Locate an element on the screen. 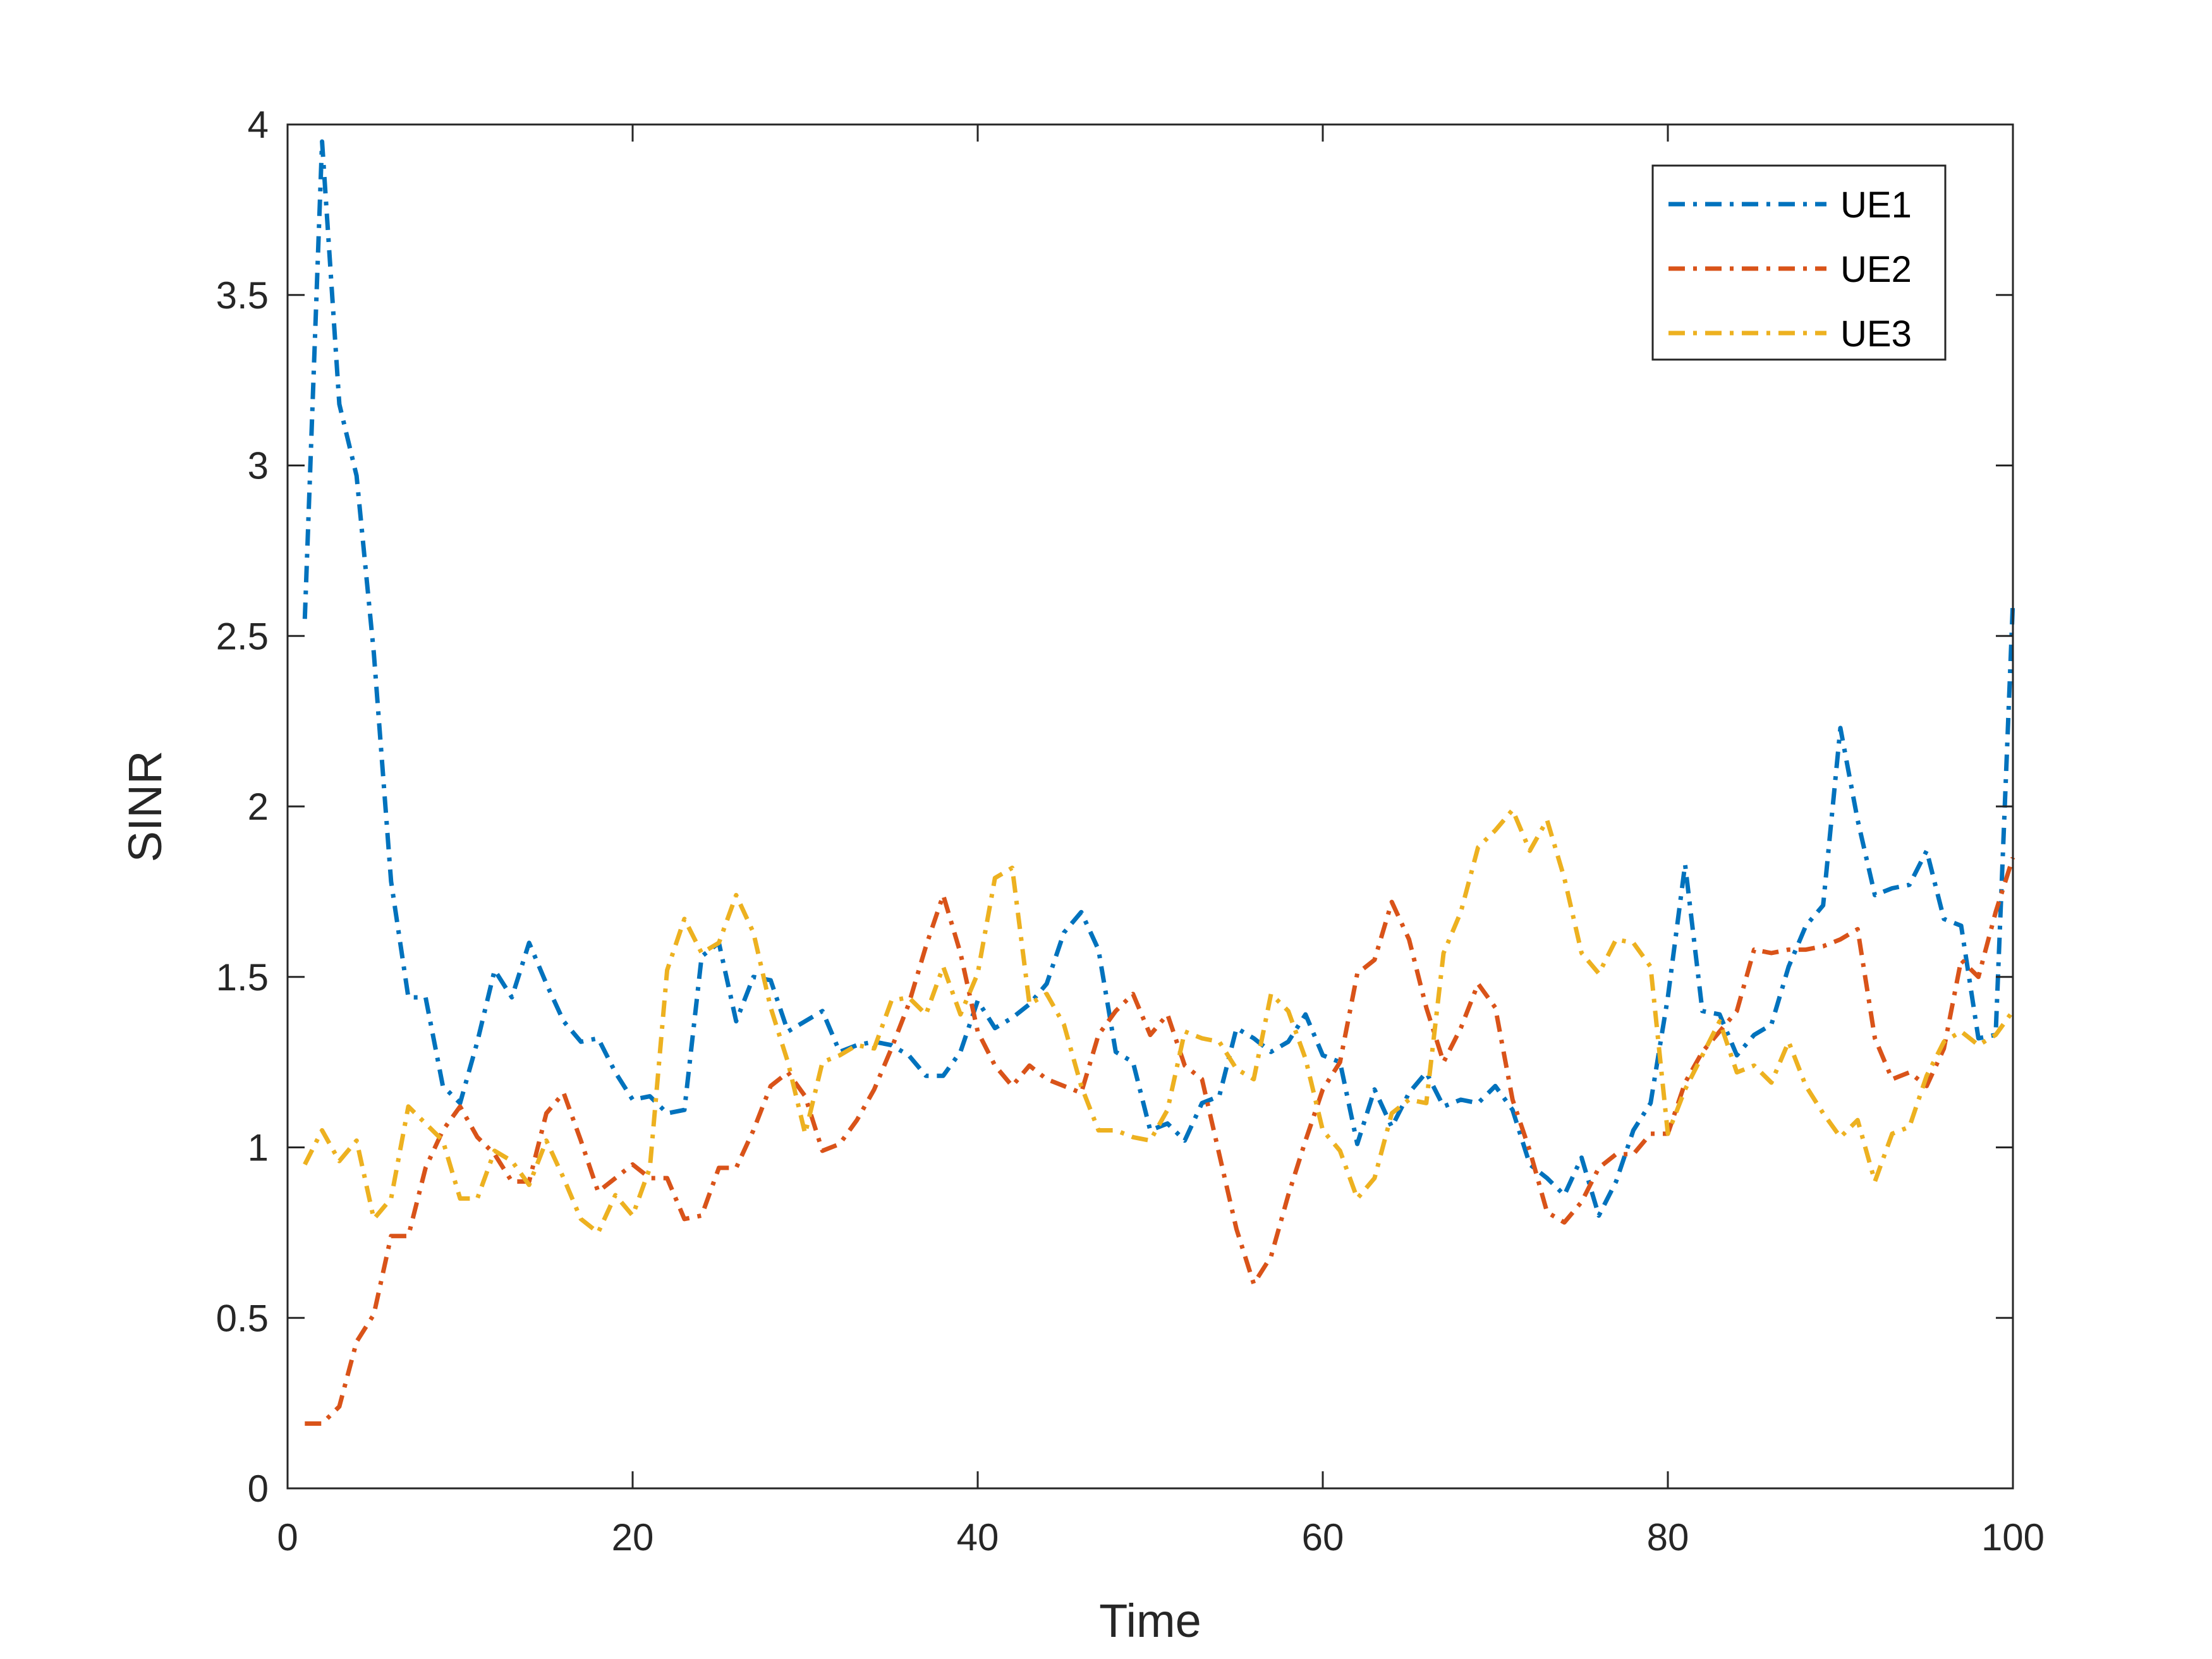  y-tick-label: 3.5 is located at coordinates (242, 295).